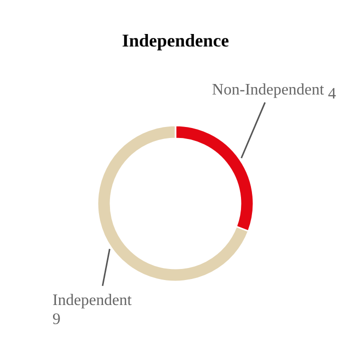 The width and height of the screenshot is (350, 350). I want to click on slice-label: Independent, so click(92, 300).